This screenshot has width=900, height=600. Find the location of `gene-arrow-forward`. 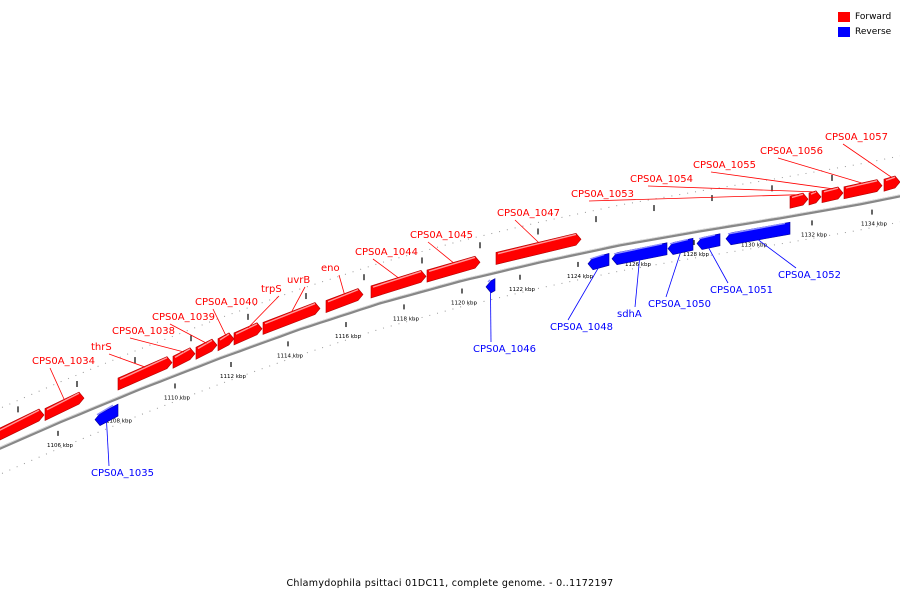

gene-arrow-forward is located at coordinates (22, 424).